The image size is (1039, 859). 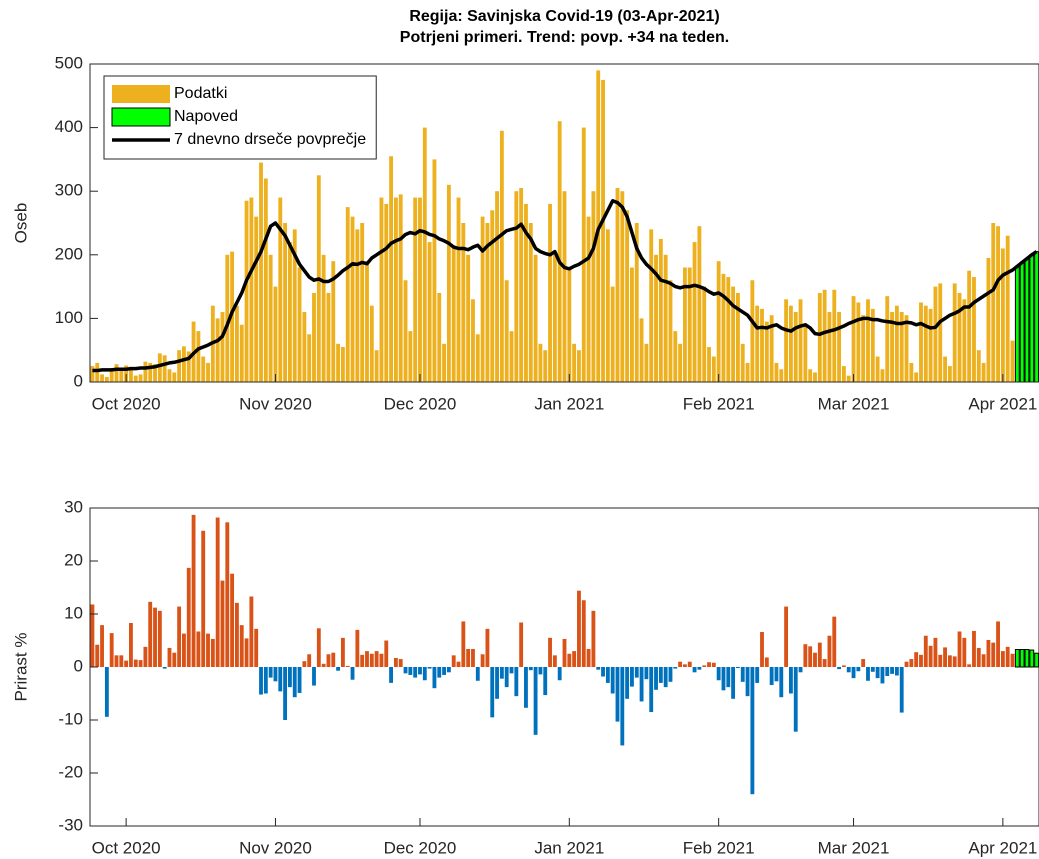 I want to click on x-tick-label: Oct 2020, so click(x=126, y=403).